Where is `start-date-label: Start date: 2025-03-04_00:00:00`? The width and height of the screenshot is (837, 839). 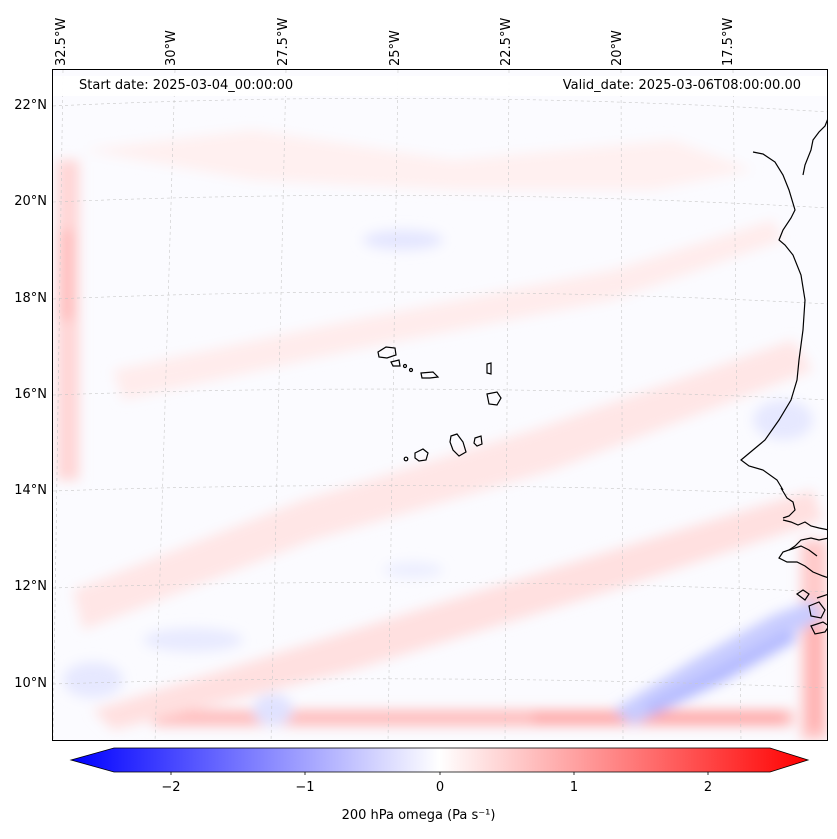
start-date-label: Start date: 2025-03-04_00:00:00 is located at coordinates (186, 85).